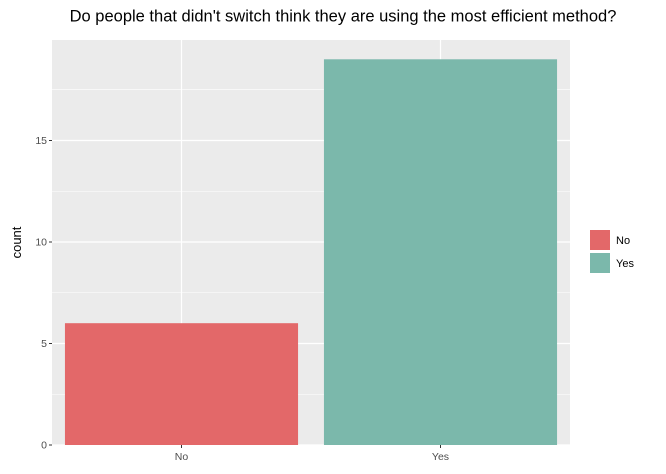  Describe the element at coordinates (440, 457) in the screenshot. I see `x-tick-label: Yes` at that location.